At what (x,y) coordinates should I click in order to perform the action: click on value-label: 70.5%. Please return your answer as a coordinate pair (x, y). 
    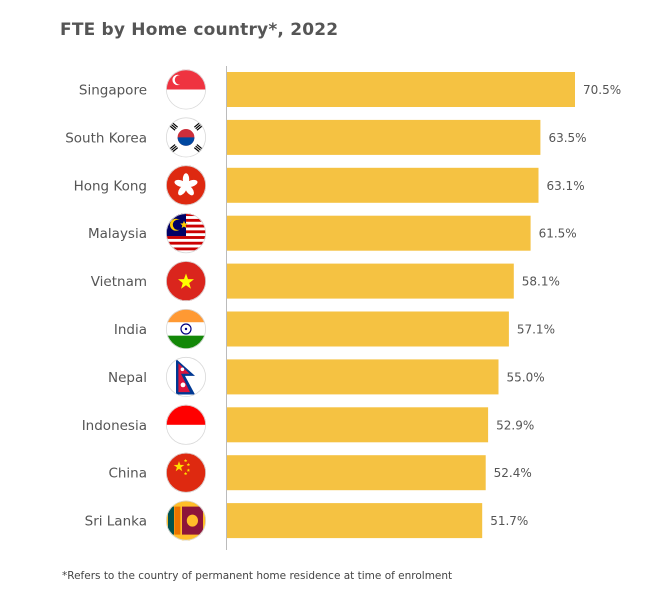
    Looking at the image, I should click on (602, 90).